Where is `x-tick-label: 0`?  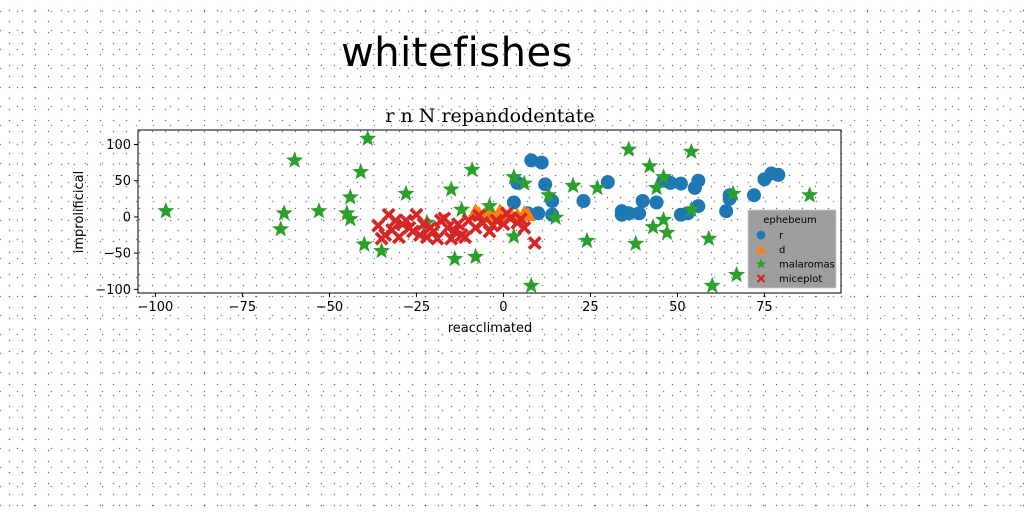
x-tick-label: 0 is located at coordinates (503, 307).